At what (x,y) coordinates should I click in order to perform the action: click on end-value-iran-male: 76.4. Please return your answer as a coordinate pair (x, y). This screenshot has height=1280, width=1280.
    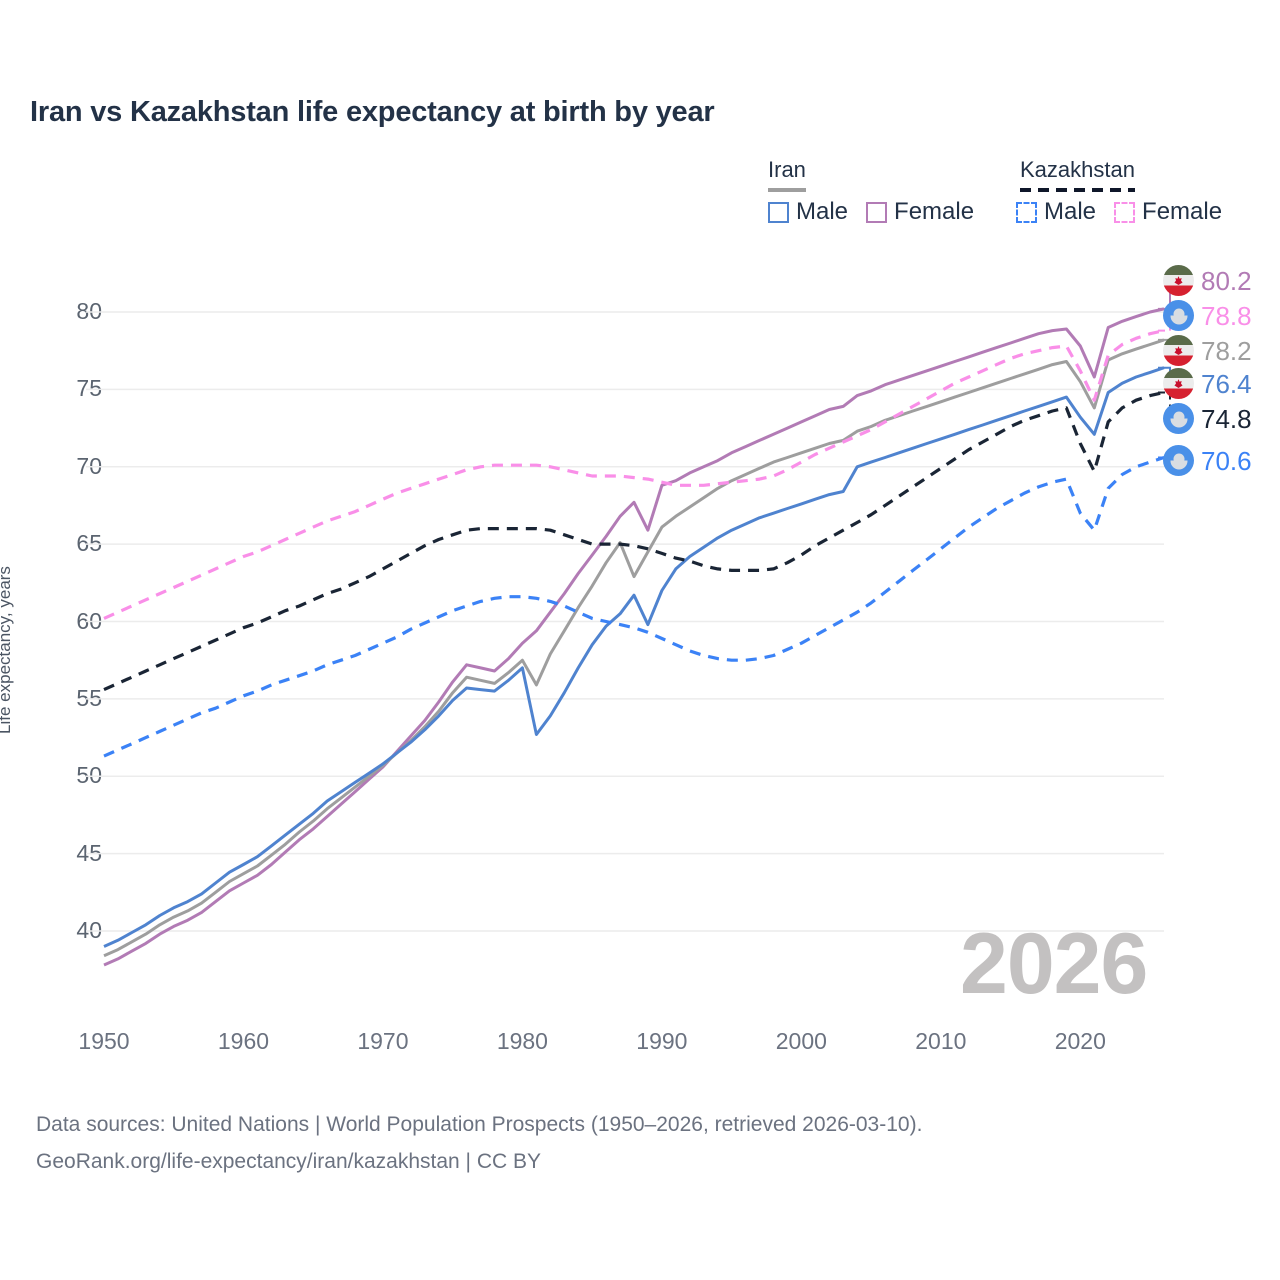
    Looking at the image, I should click on (1226, 383).